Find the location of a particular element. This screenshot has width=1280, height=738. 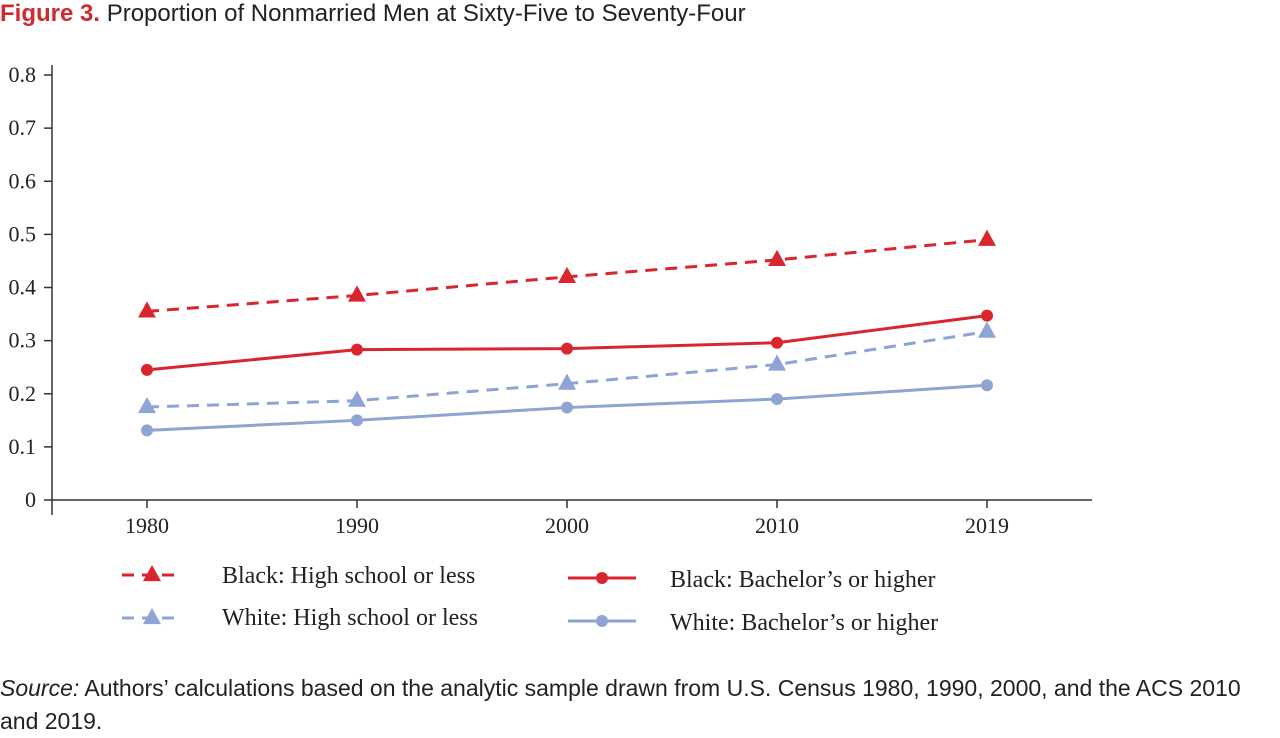

source-label: Source: is located at coordinates (40, 688).